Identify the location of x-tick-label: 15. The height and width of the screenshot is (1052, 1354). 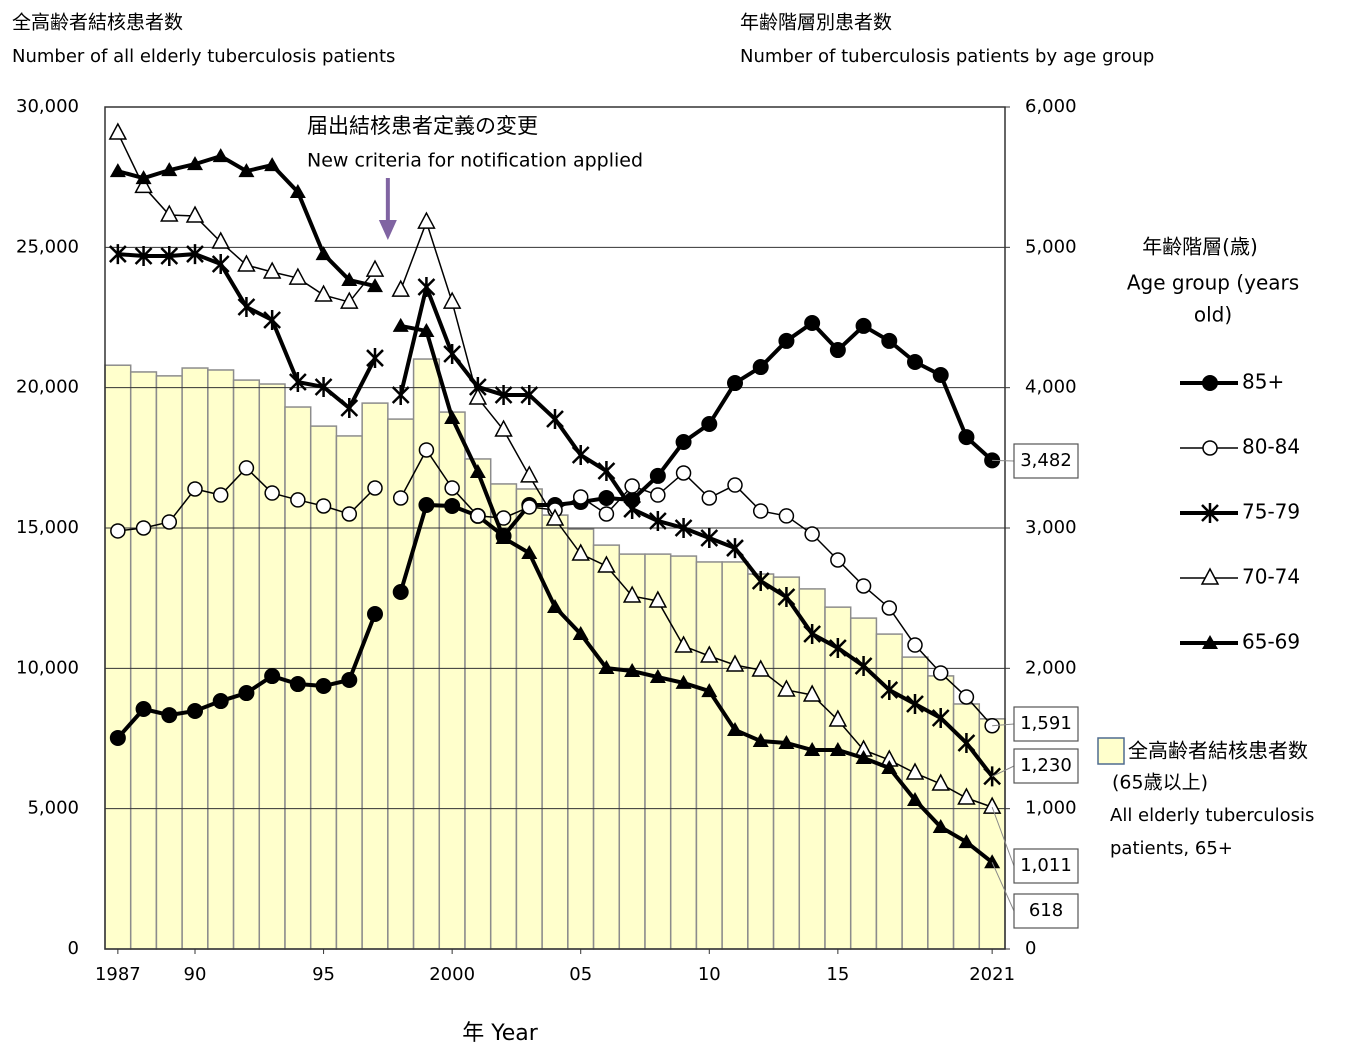
(837, 974).